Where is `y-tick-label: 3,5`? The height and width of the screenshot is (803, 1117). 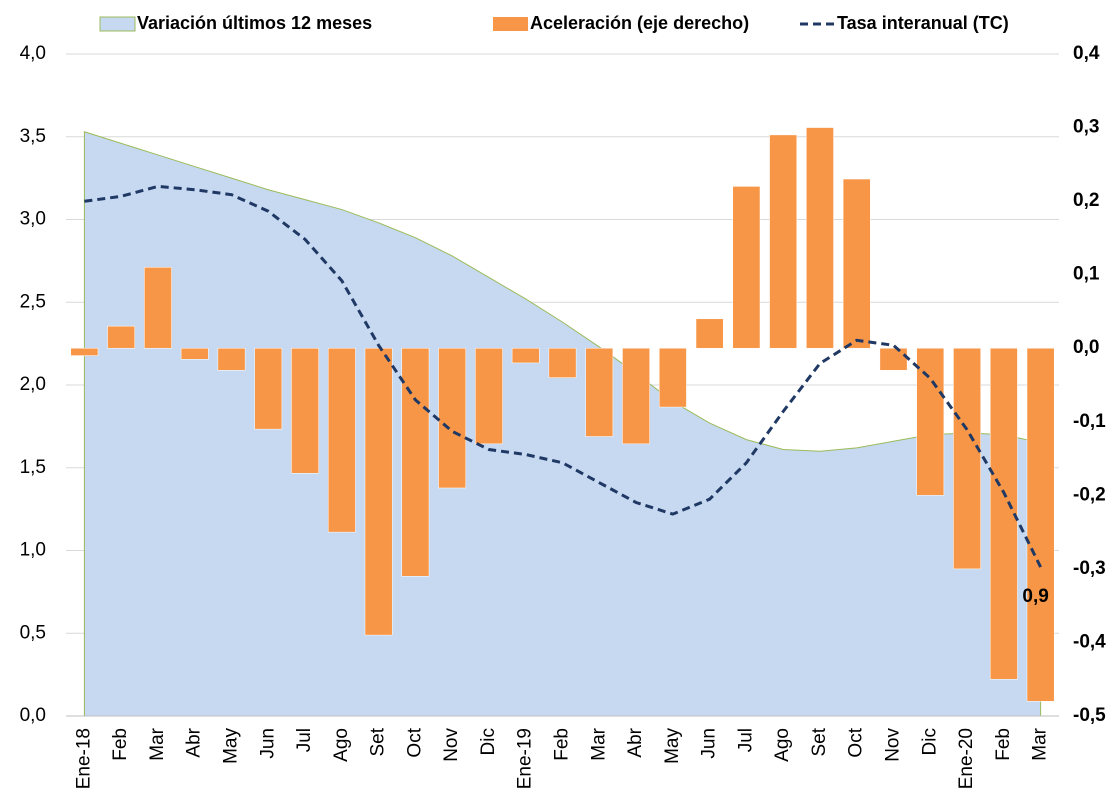
y-tick-label: 3,5 is located at coordinates (33, 136).